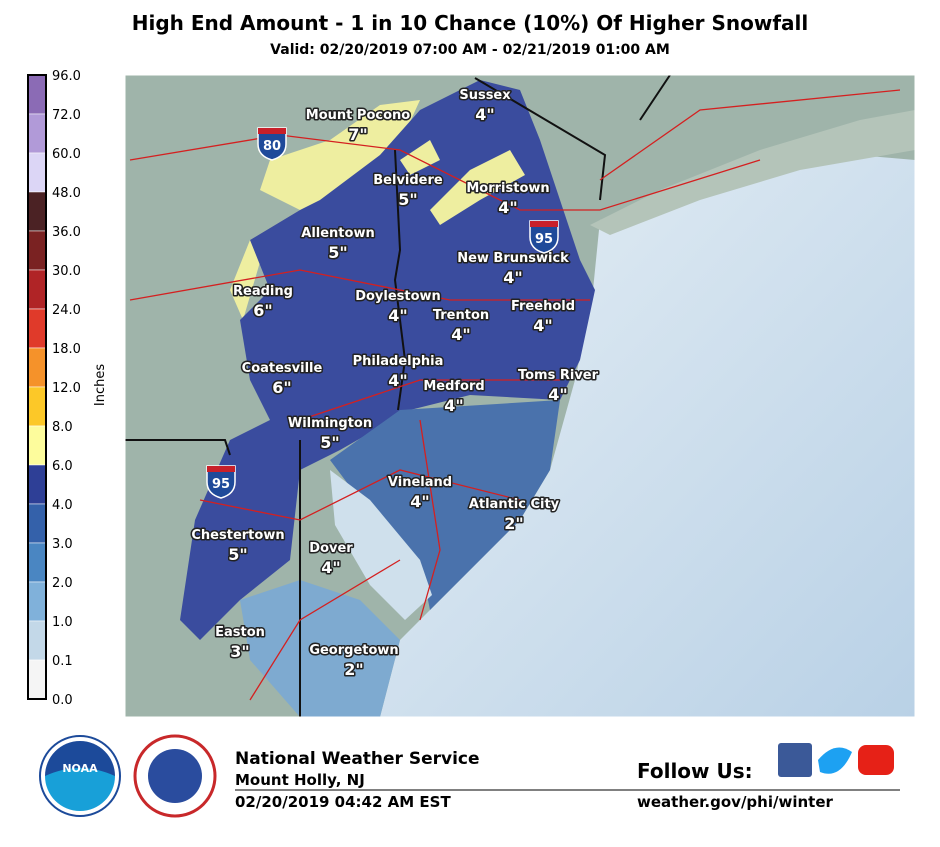  Describe the element at coordinates (237, 535) in the screenshot. I see `city-name: Chestertown` at that location.